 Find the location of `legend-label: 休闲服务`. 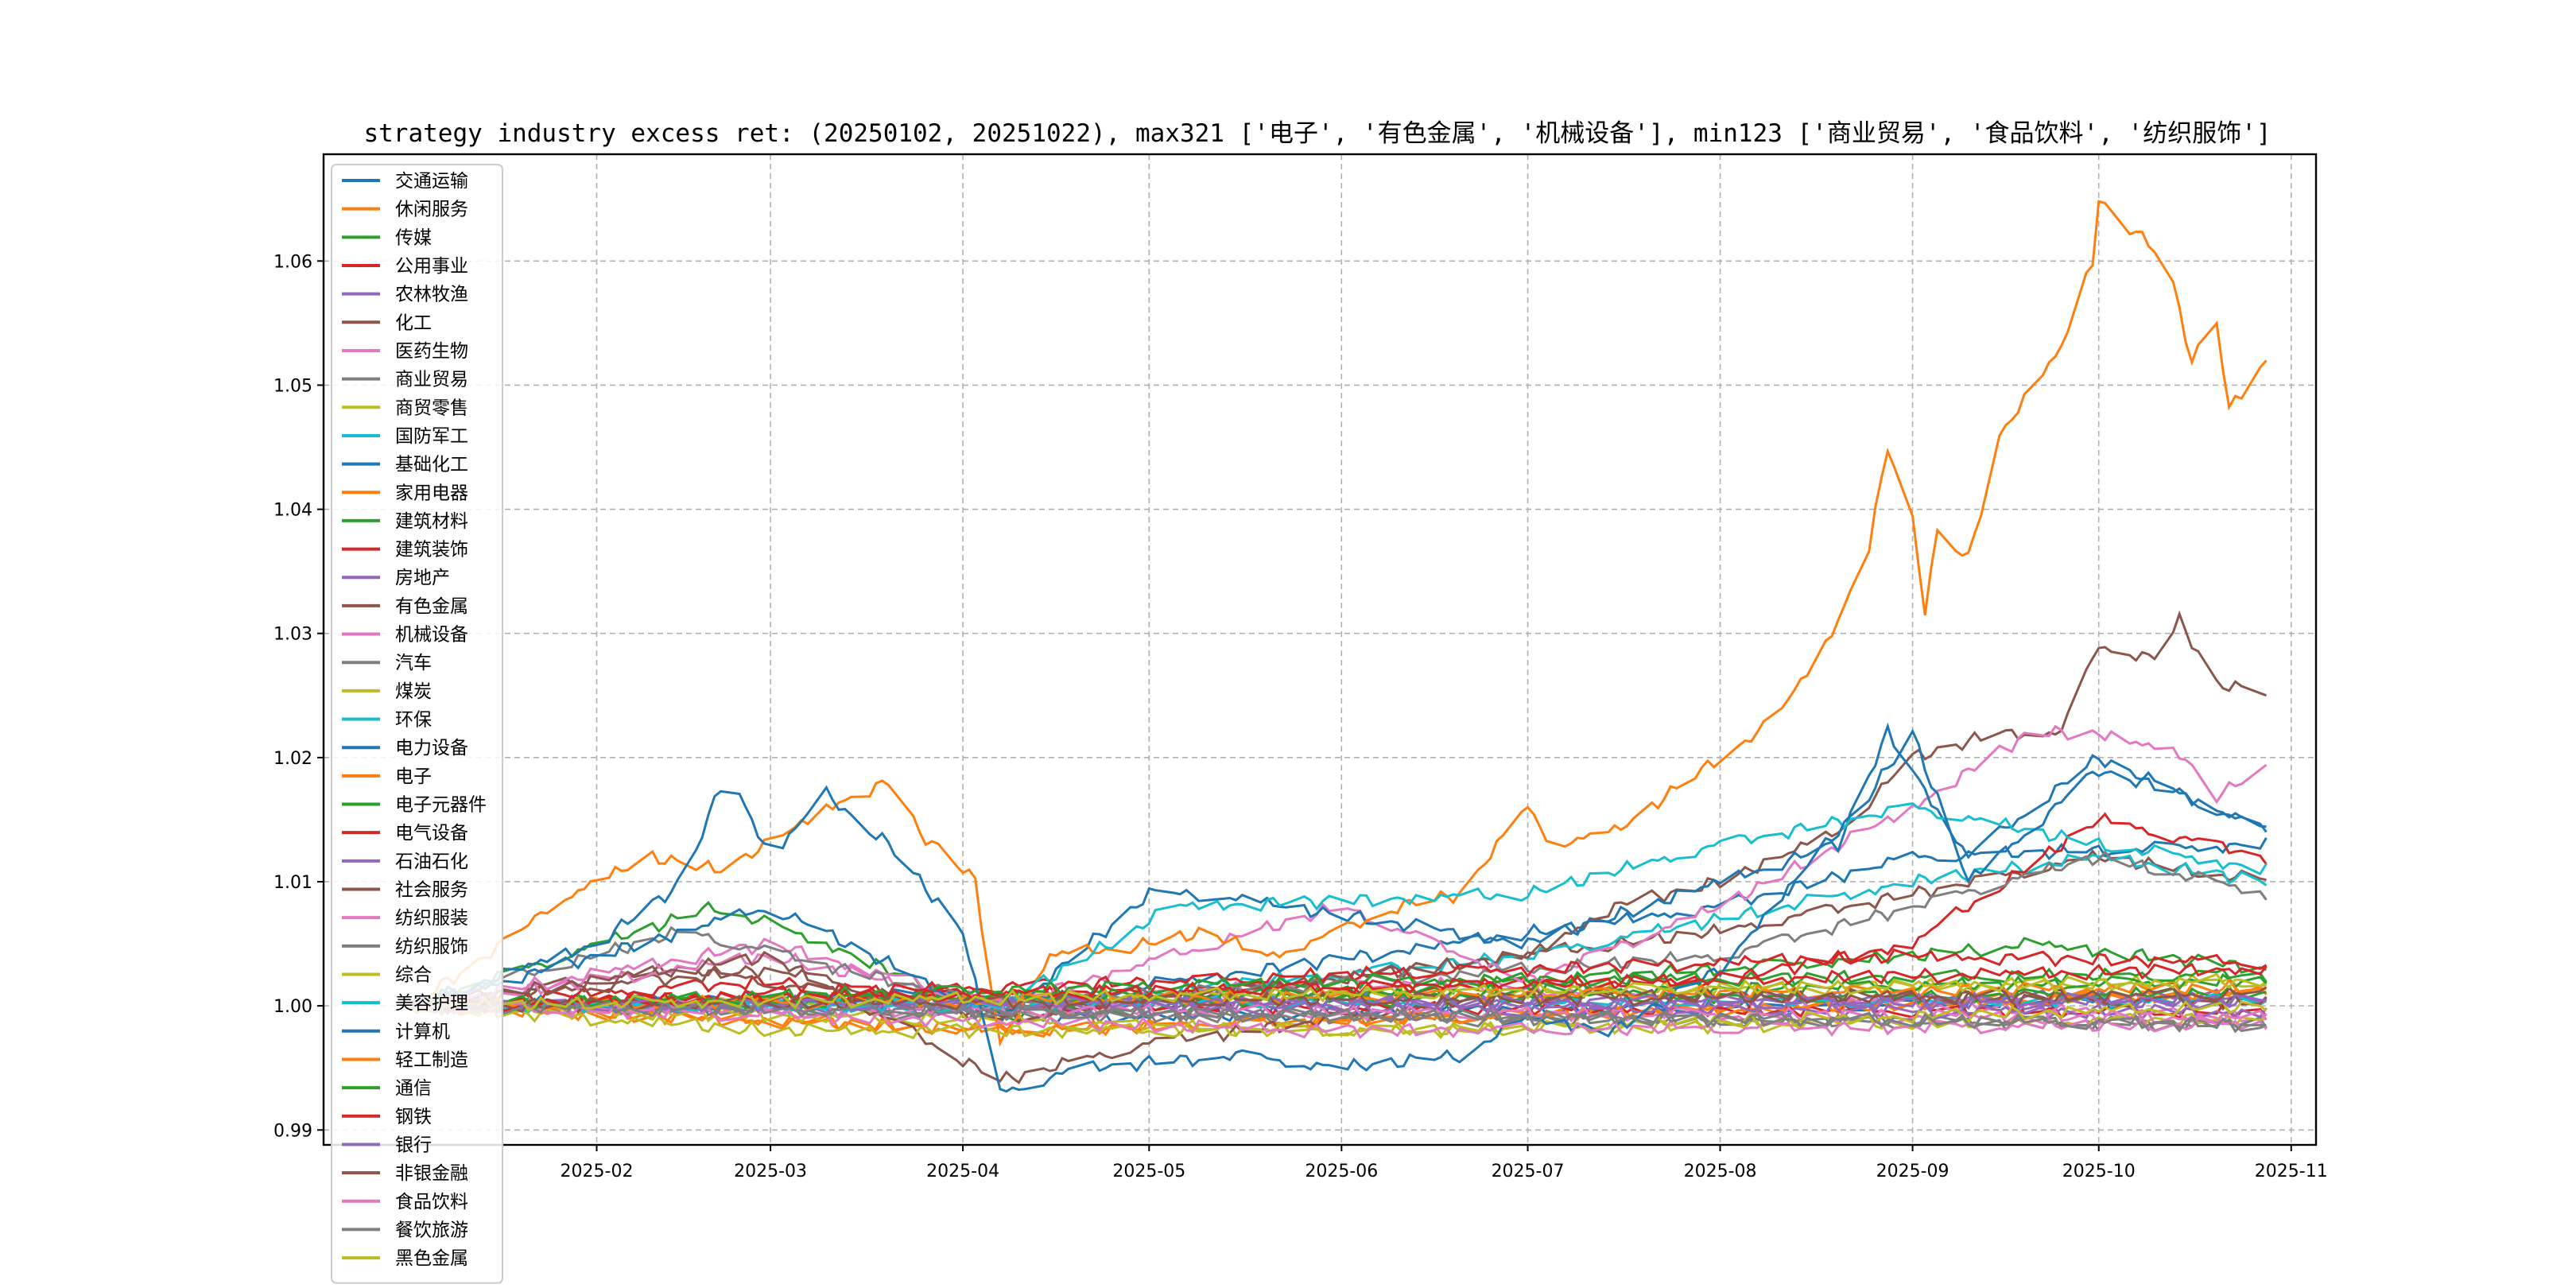

legend-label: 休闲服务 is located at coordinates (432, 210).